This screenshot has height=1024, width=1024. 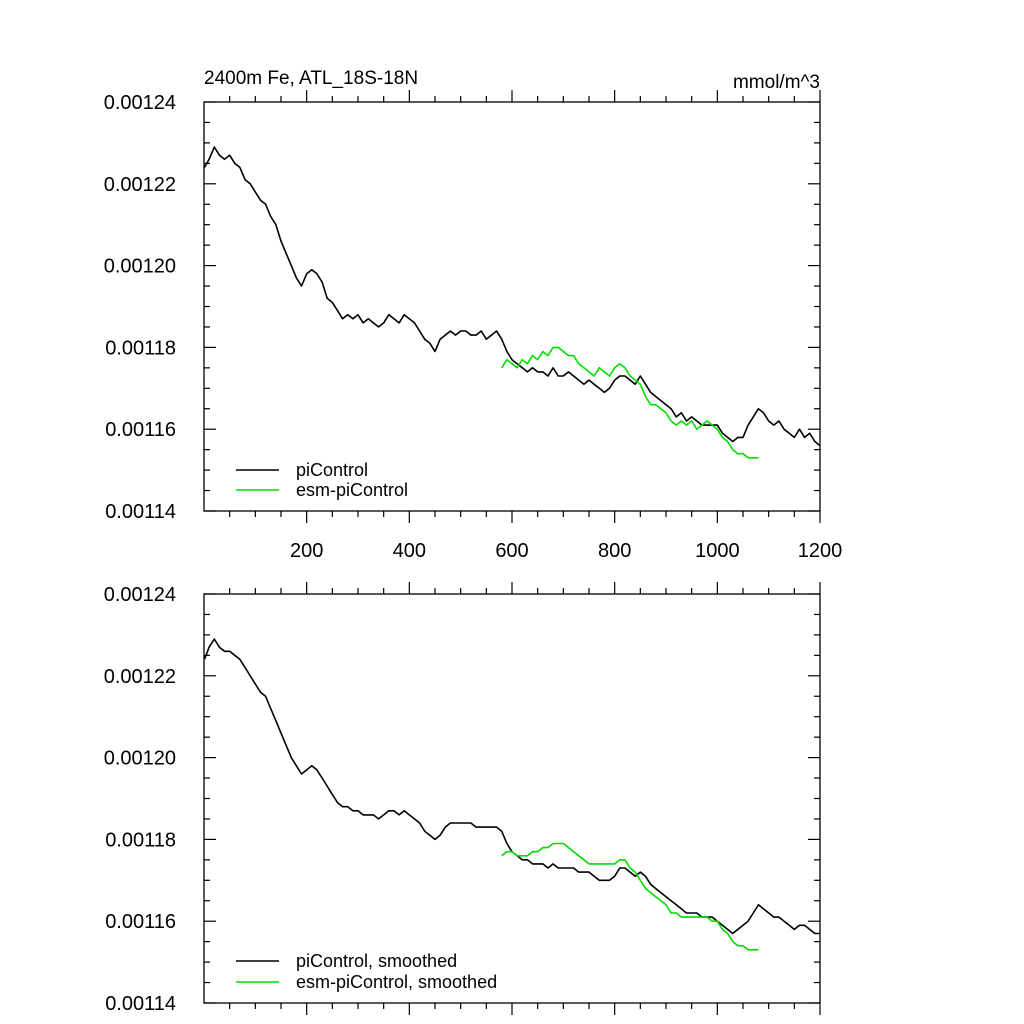 What do you see at coordinates (332, 470) in the screenshot?
I see `legend-label-picontrol: piControl` at bounding box center [332, 470].